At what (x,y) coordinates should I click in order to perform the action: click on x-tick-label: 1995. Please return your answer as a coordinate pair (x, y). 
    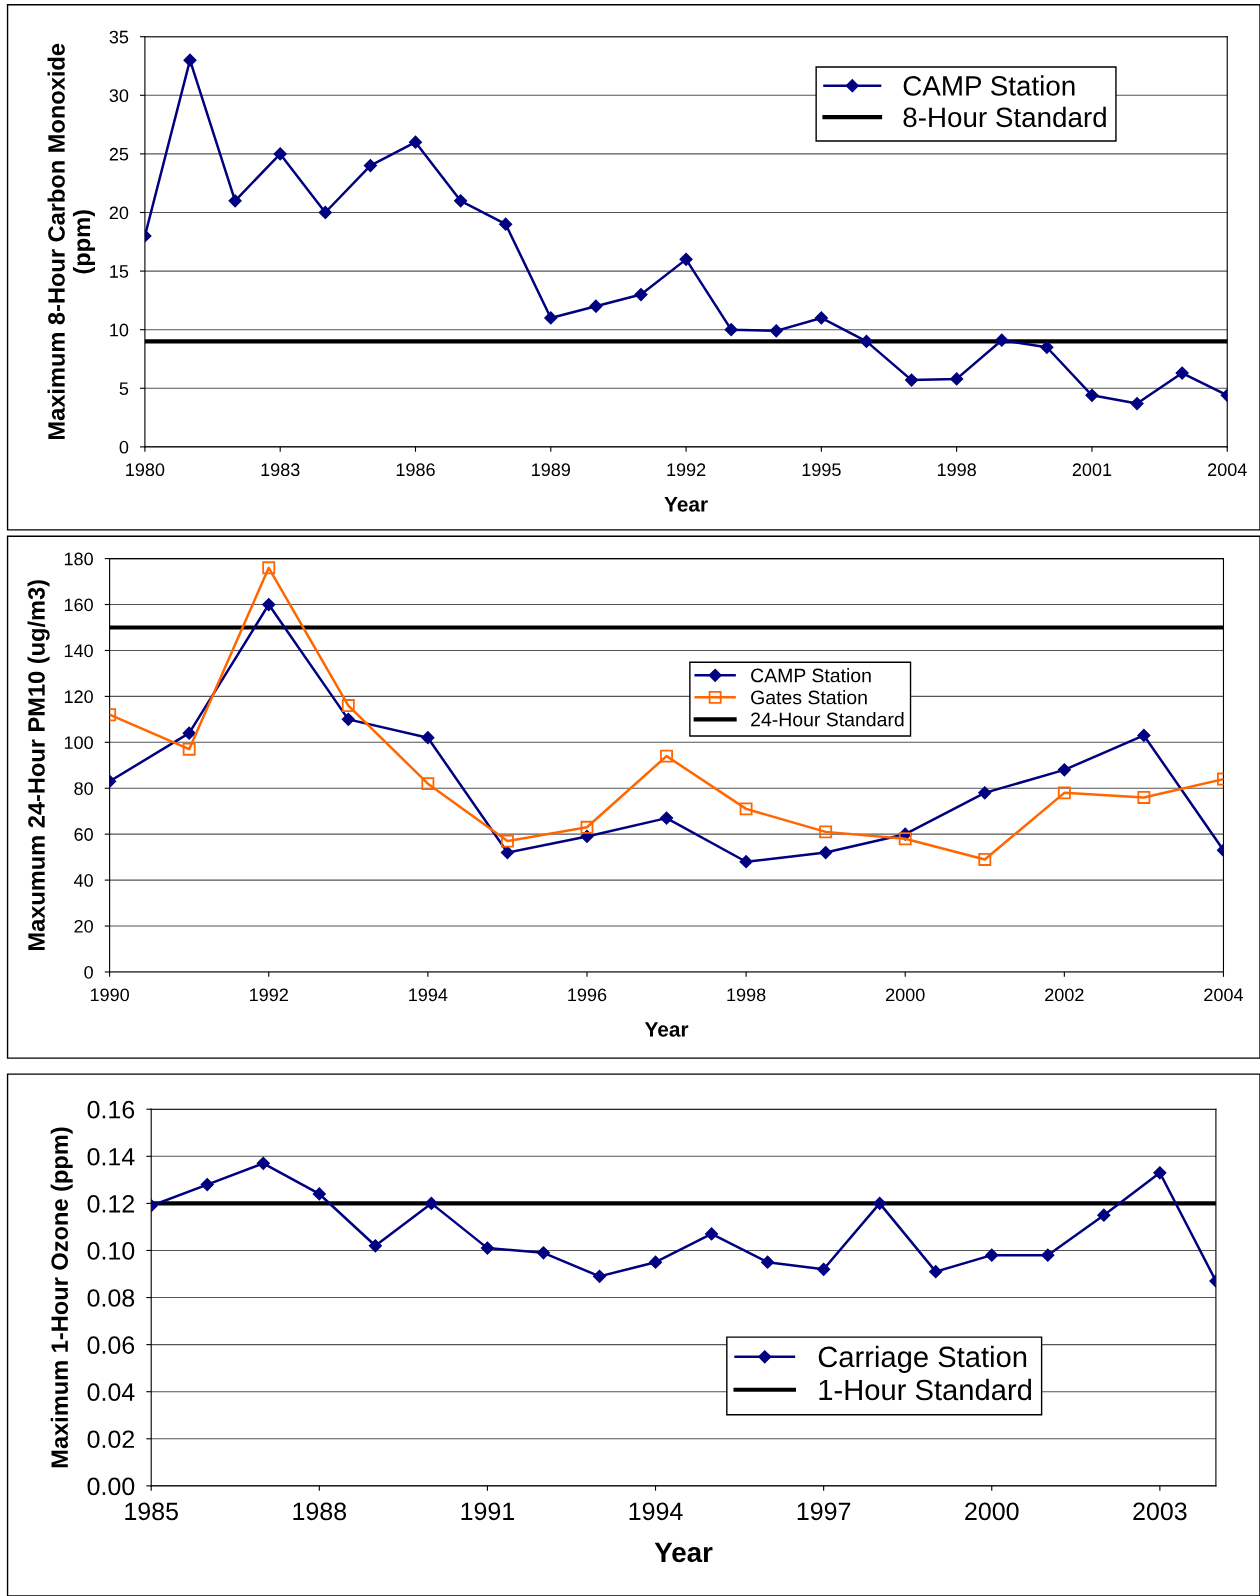
    Looking at the image, I should click on (821, 470).